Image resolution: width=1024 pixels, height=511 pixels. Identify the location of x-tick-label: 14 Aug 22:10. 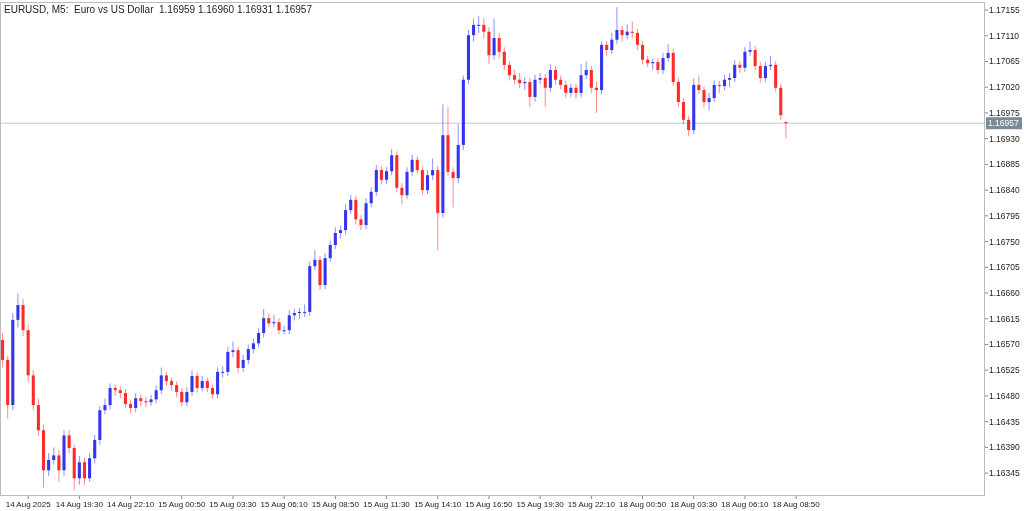
(130, 504).